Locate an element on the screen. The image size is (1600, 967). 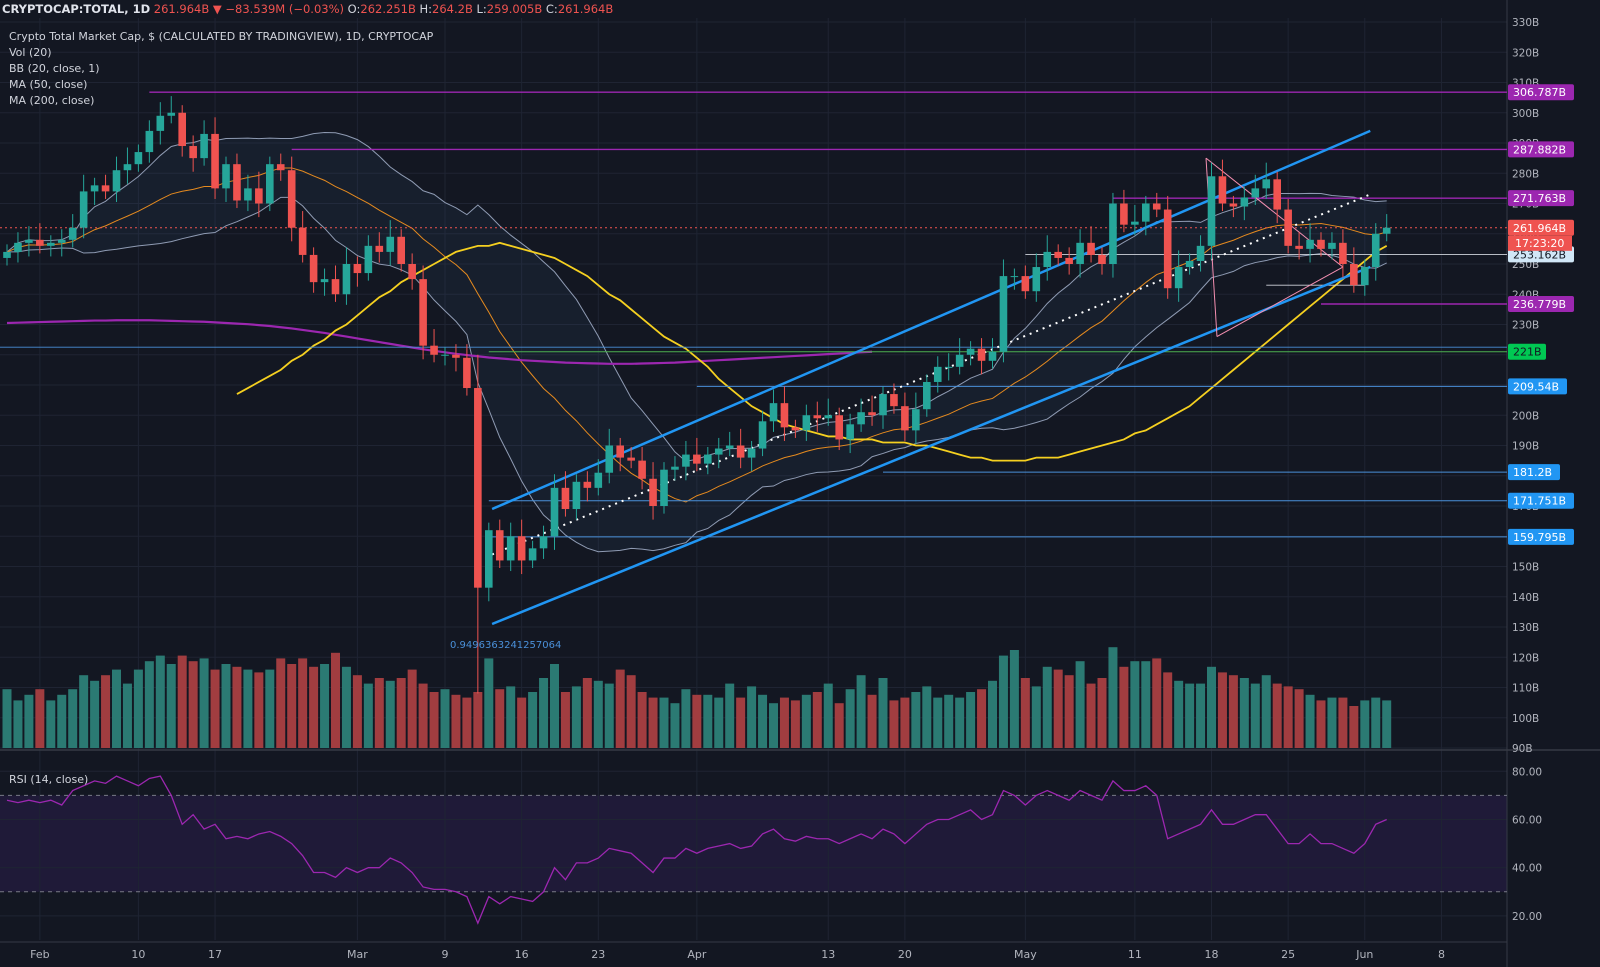
legend-rsi: RSI (14, close) is located at coordinates (49, 779).